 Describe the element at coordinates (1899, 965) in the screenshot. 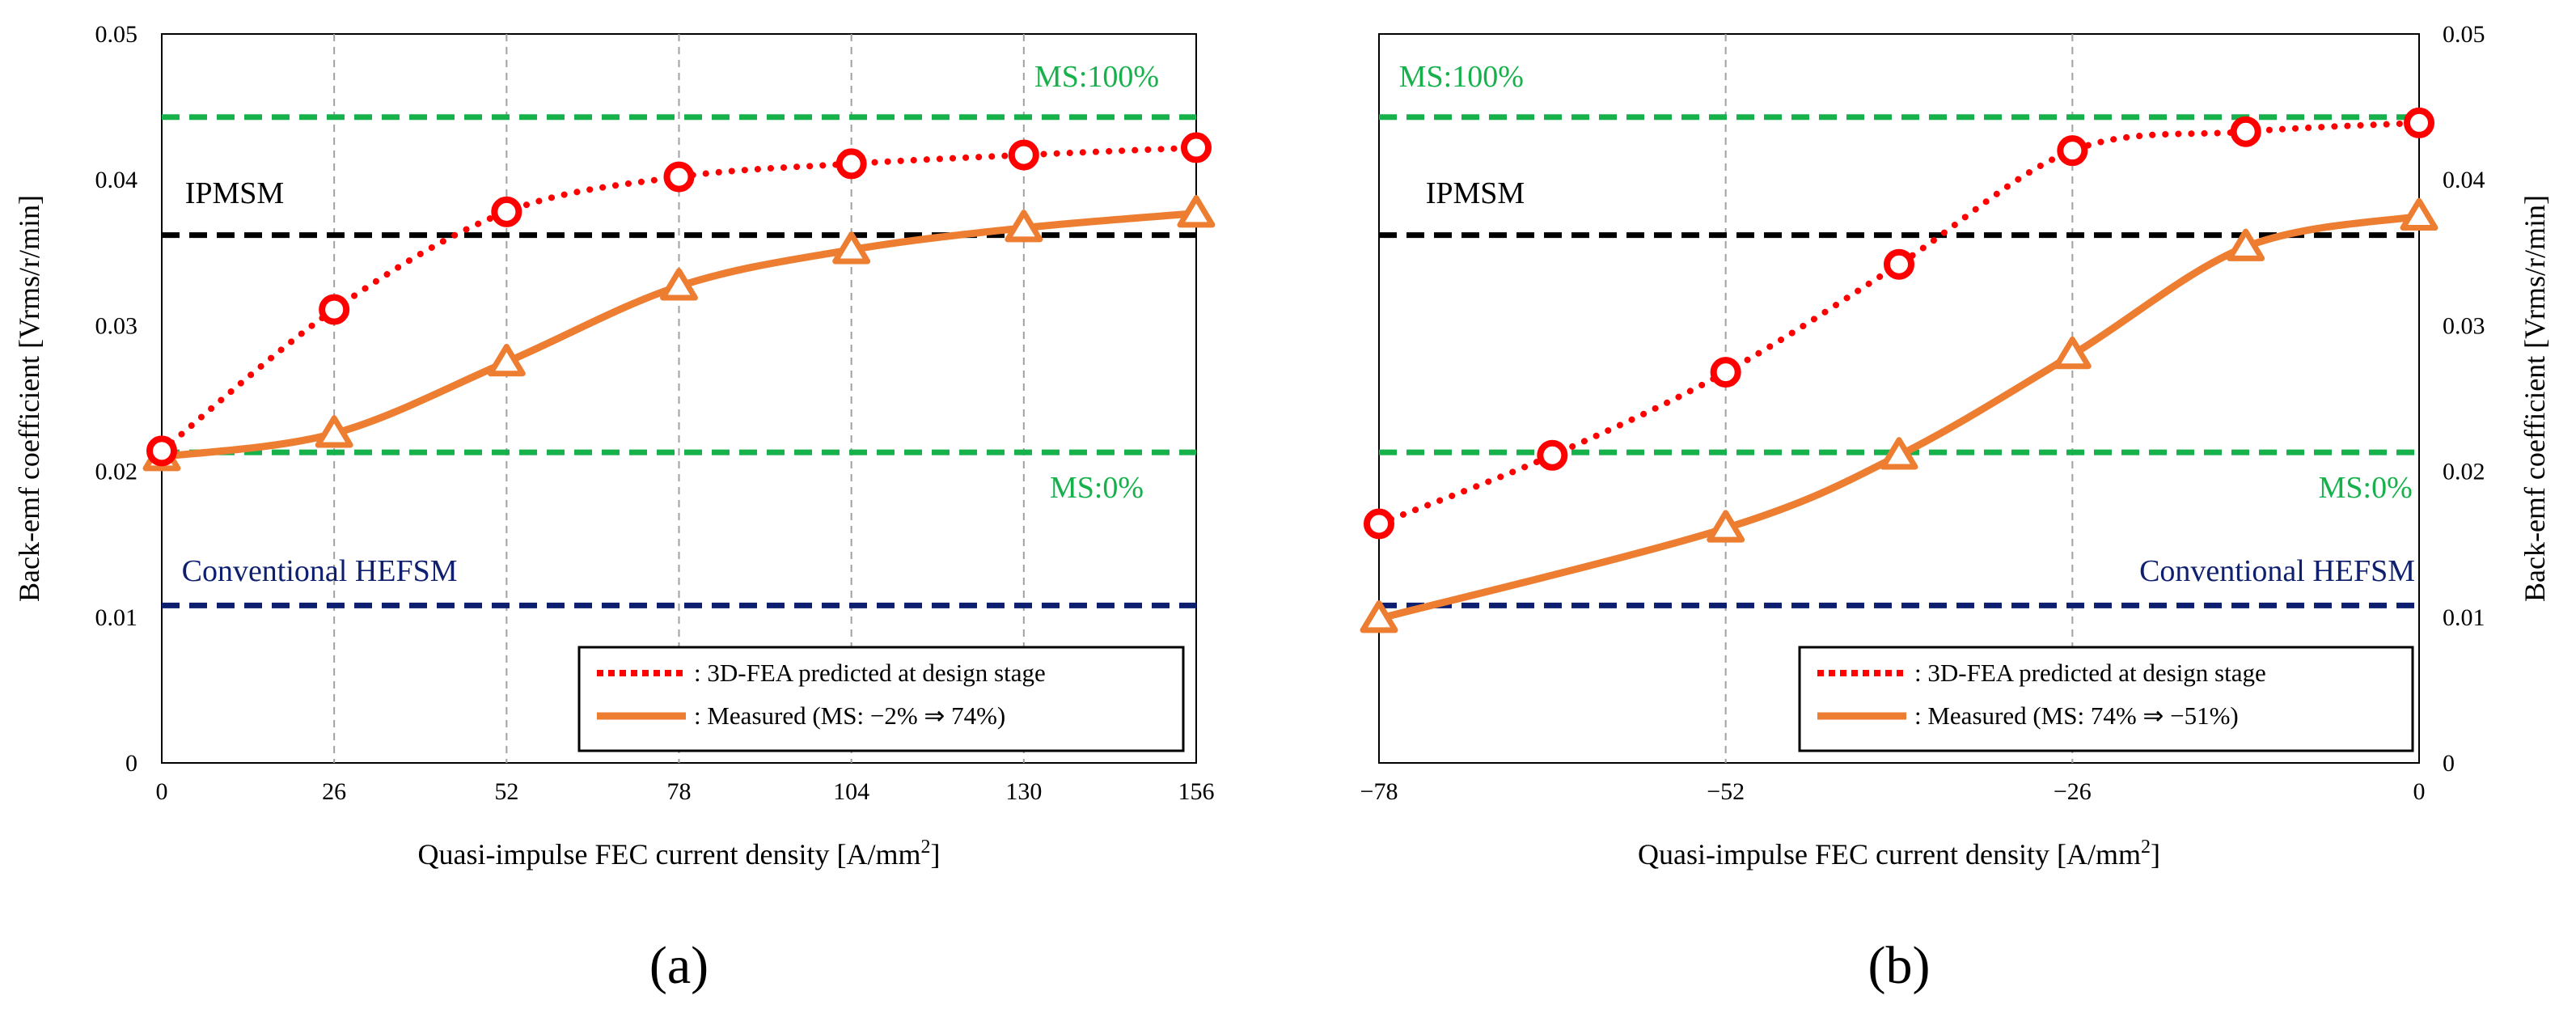

I see `panel-label: (b)` at that location.